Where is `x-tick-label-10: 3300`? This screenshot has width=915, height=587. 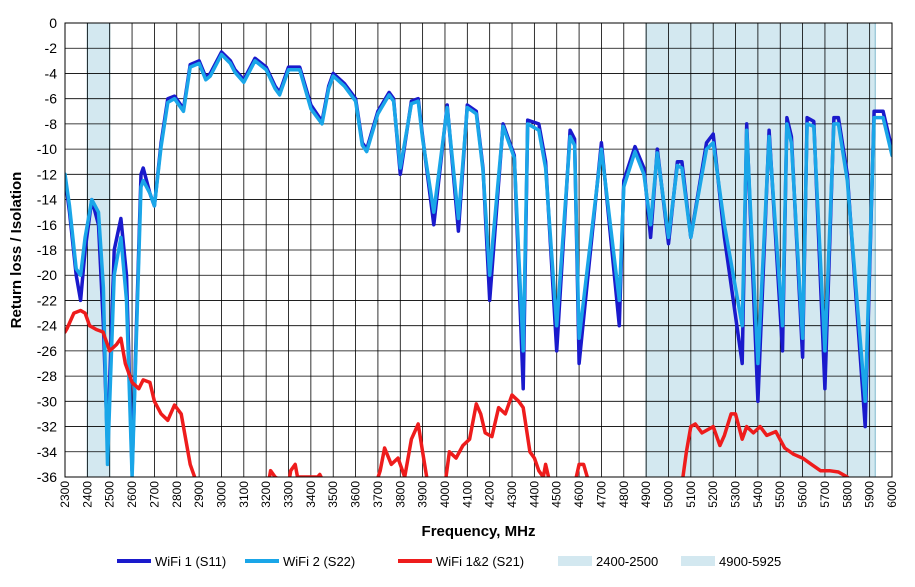
x-tick-label-10: 3300 is located at coordinates (289, 494).